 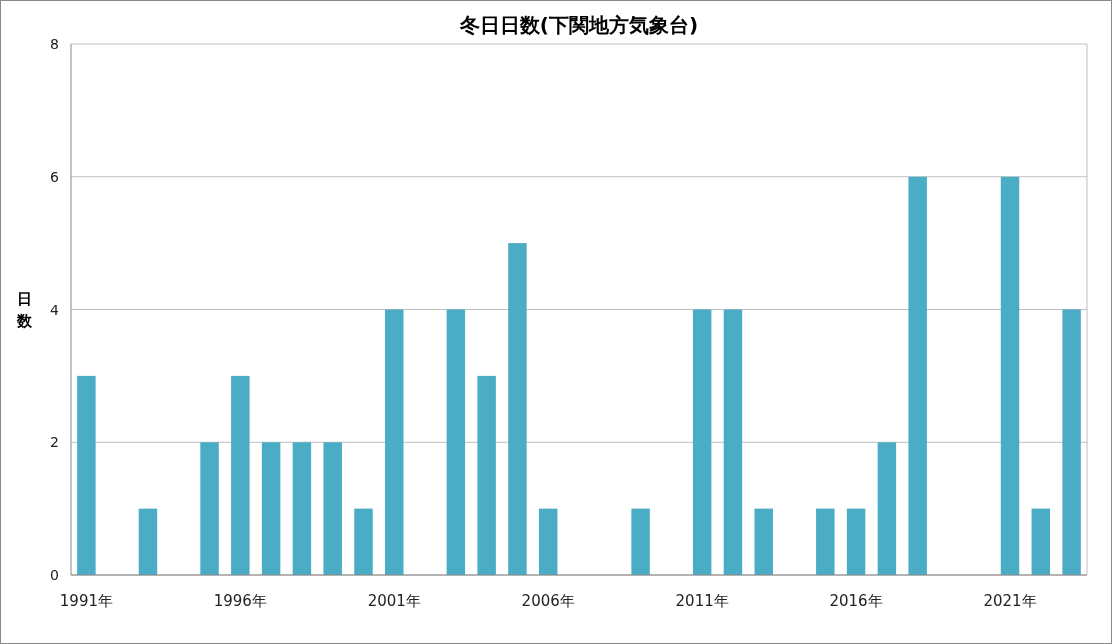 What do you see at coordinates (54, 575) in the screenshot?
I see `y-tick-label: 0` at bounding box center [54, 575].